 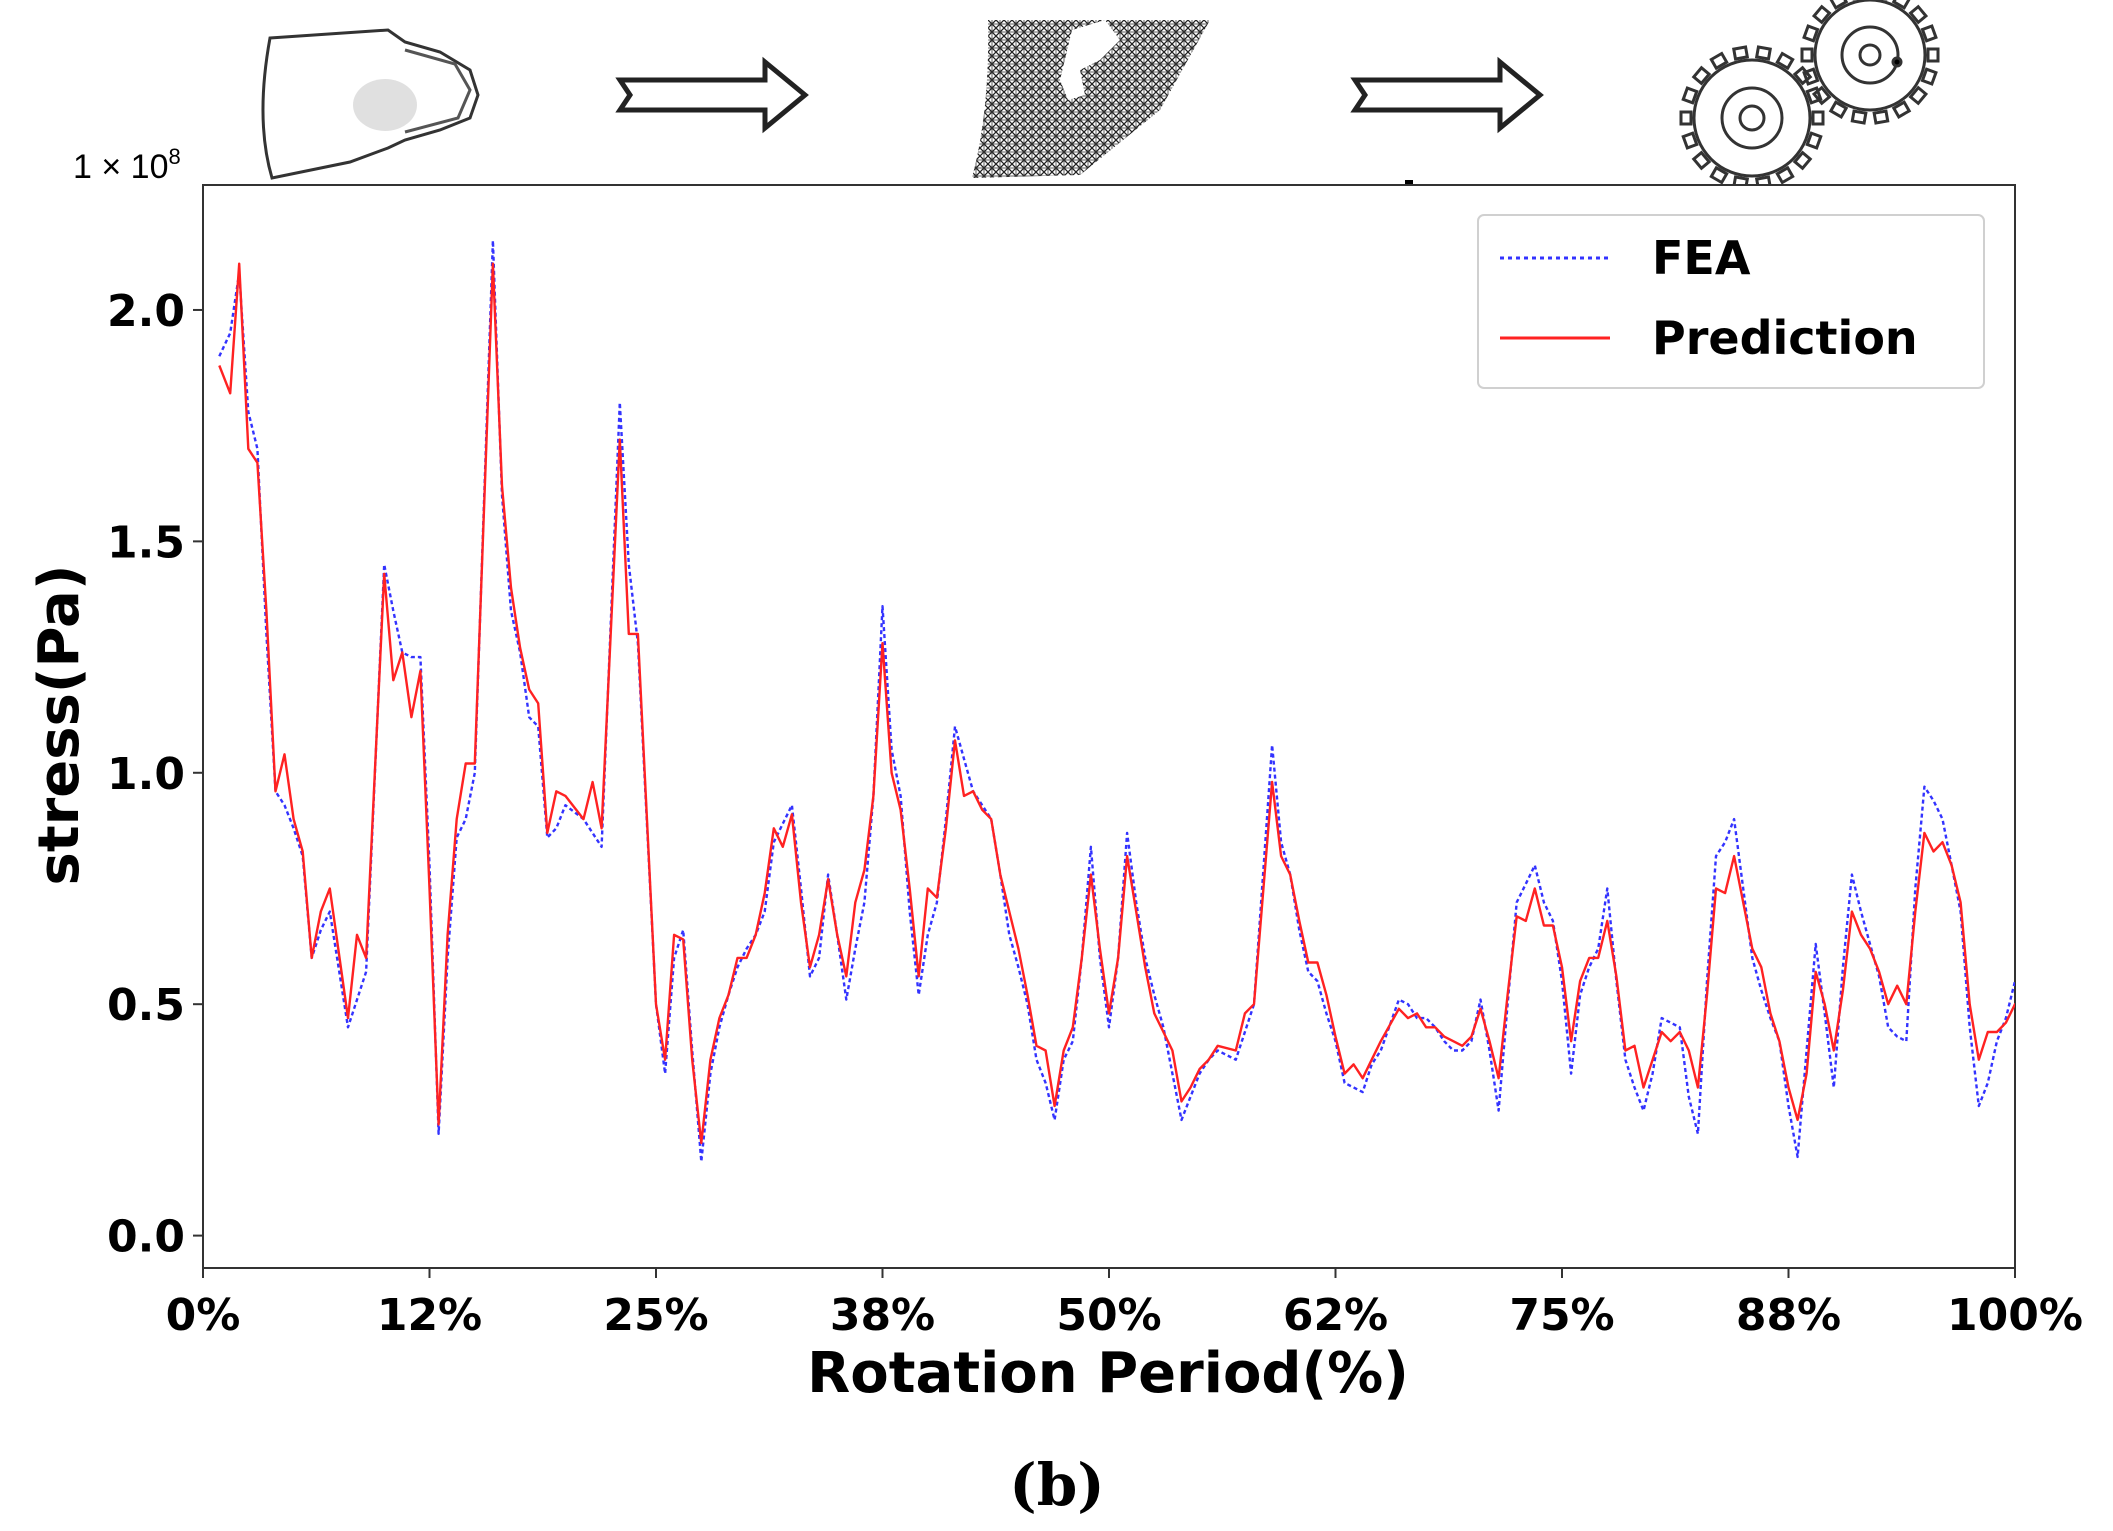 What do you see at coordinates (146, 774) in the screenshot?
I see `y-tick-label: 1.0` at bounding box center [146, 774].